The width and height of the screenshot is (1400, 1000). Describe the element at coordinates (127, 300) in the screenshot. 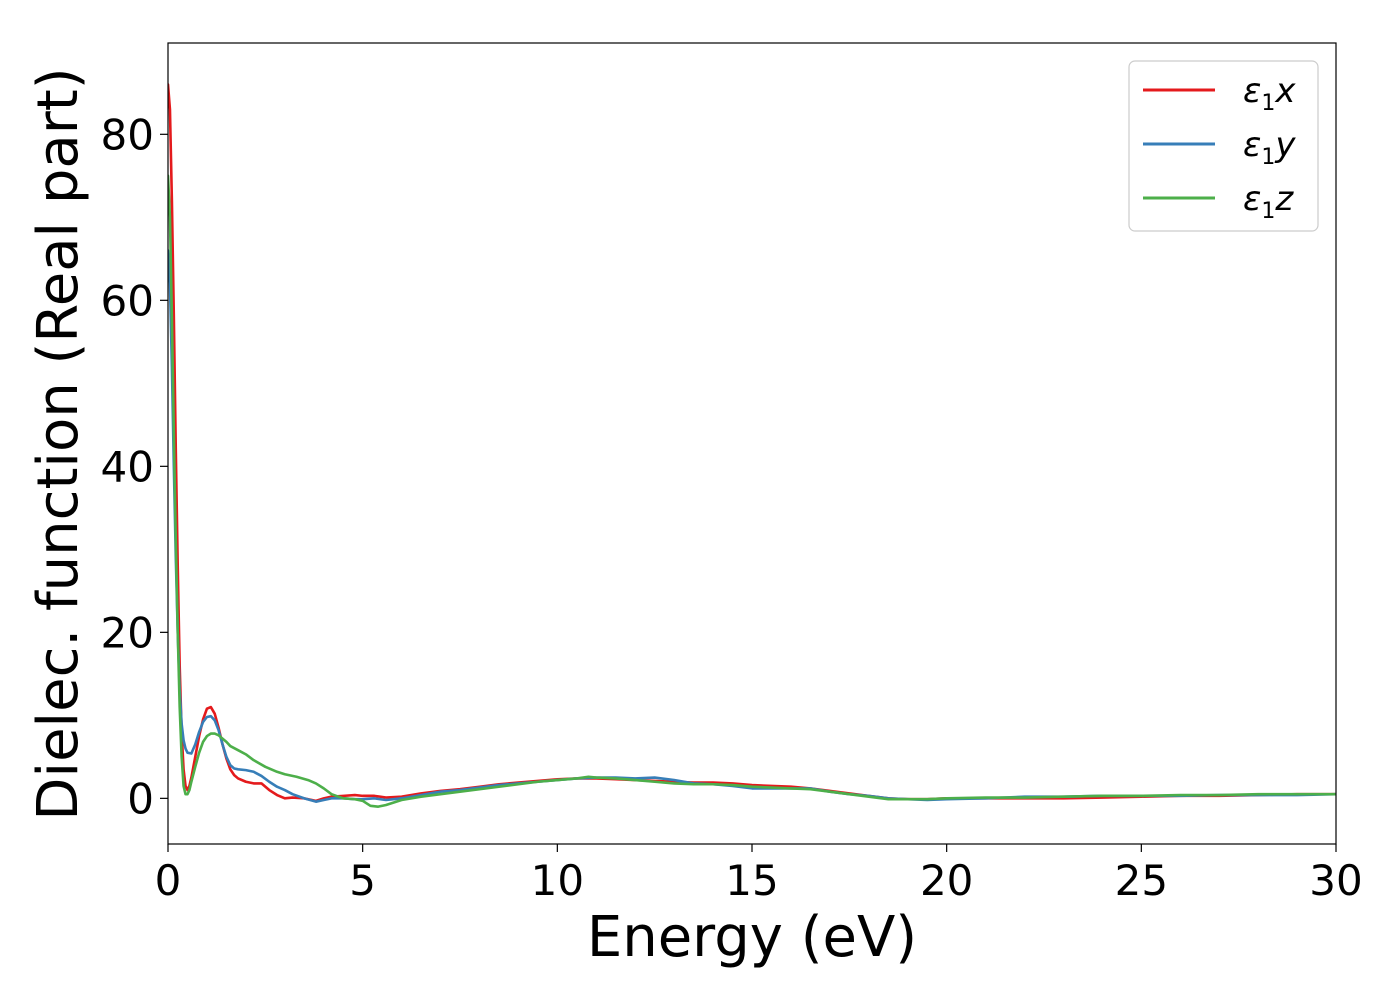

I see `y-tick-label: 60` at that location.